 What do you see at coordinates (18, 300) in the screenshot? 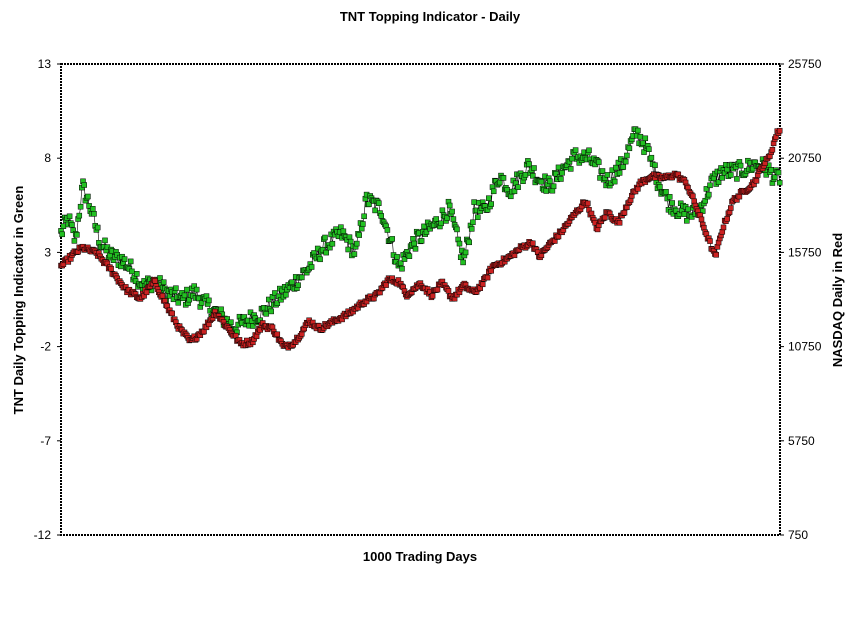
I see `left-axis-label: TNT Daily Topping Indicator in Green` at bounding box center [18, 300].